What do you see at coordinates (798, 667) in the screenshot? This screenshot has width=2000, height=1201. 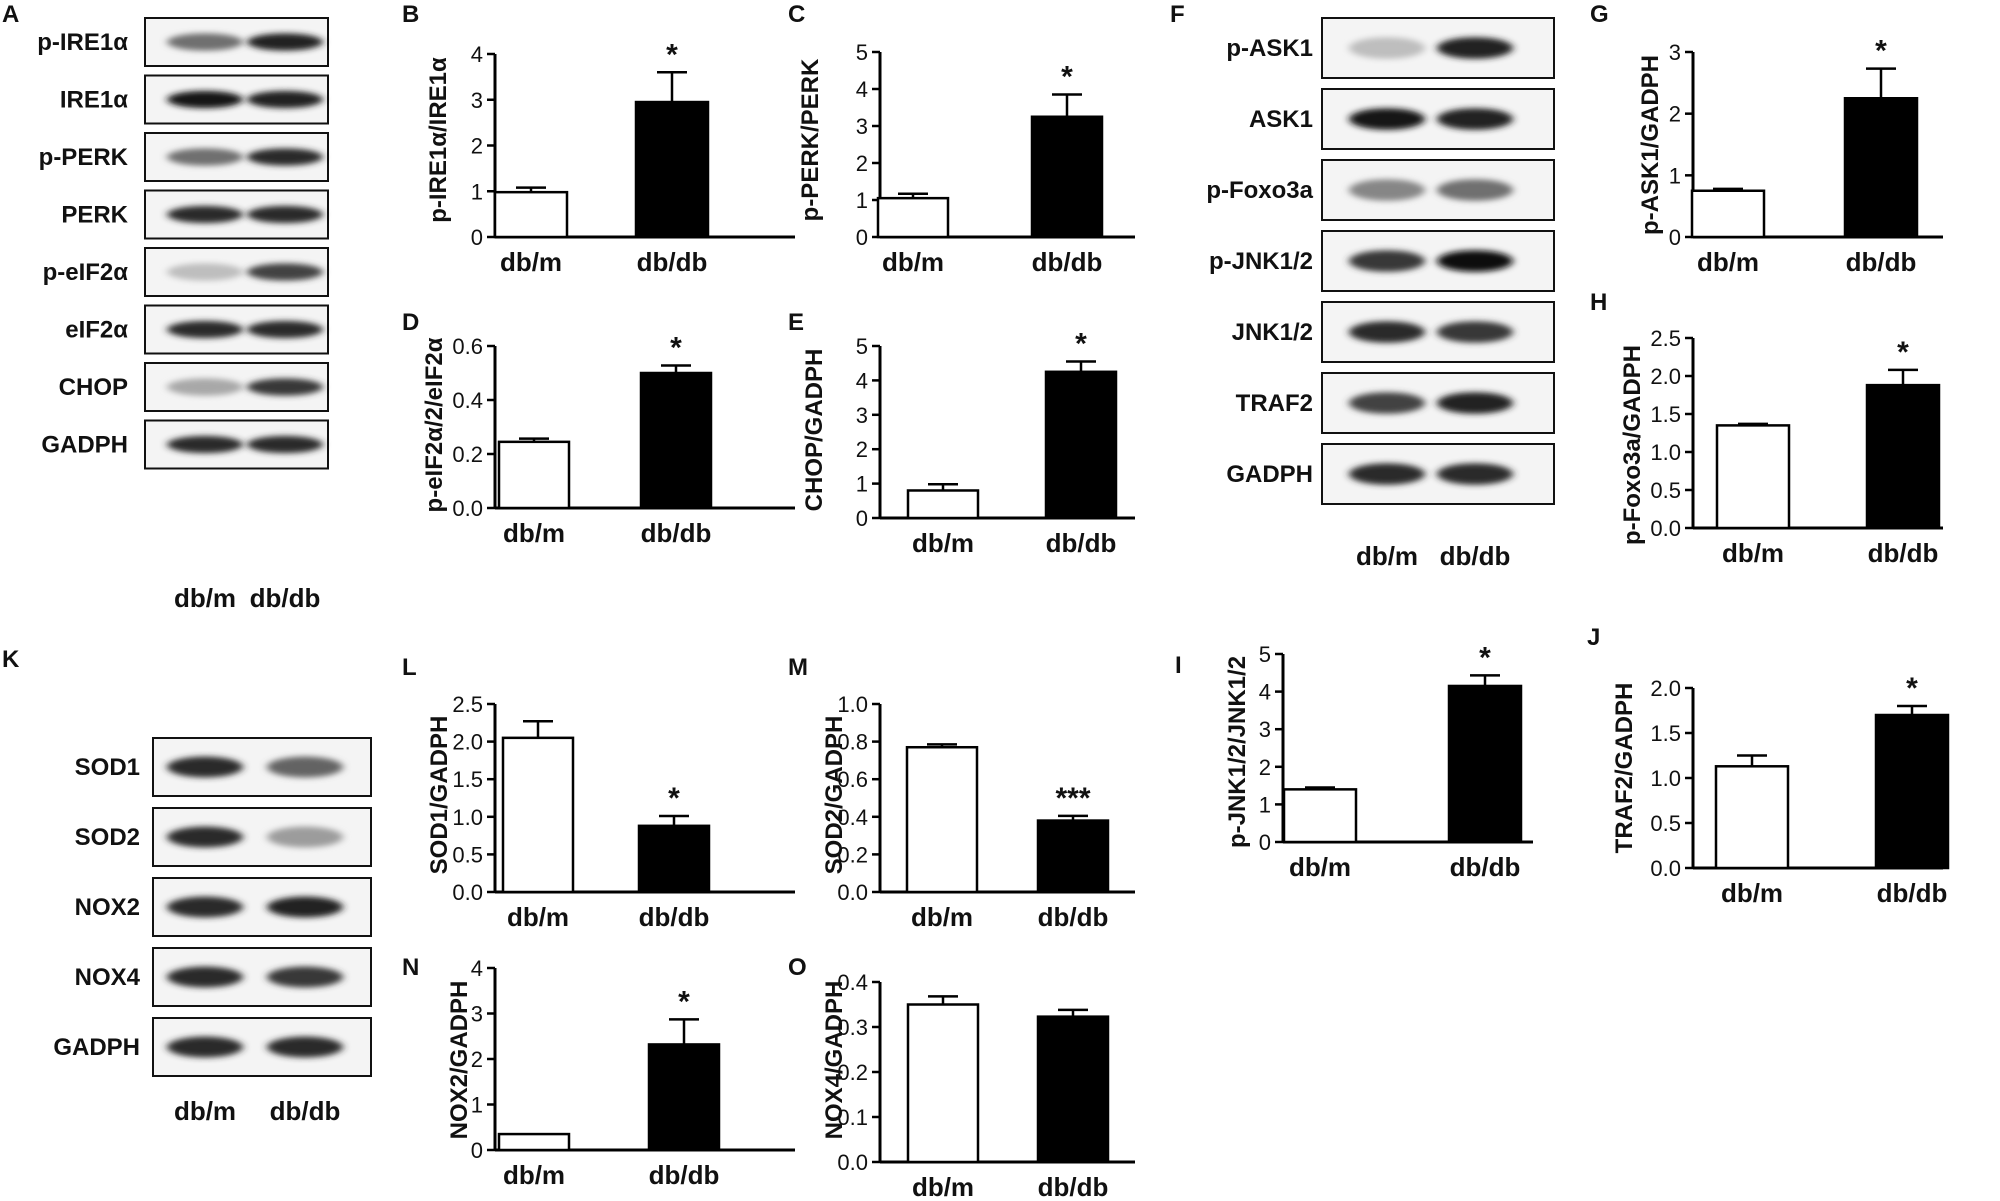 I see `panel-letter-m: M` at bounding box center [798, 667].